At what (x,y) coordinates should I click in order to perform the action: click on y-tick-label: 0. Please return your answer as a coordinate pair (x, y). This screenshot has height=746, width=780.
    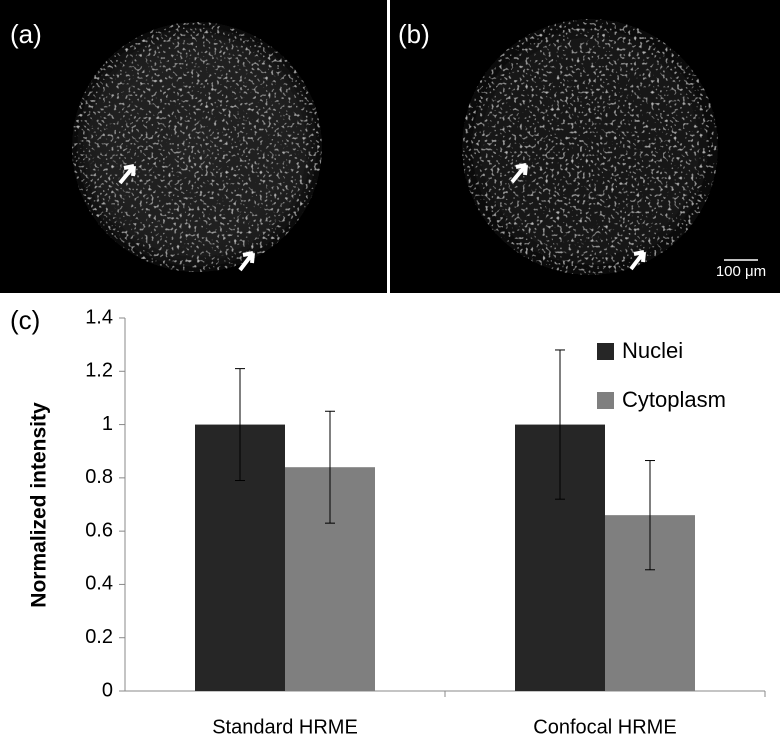
    Looking at the image, I should click on (107, 690).